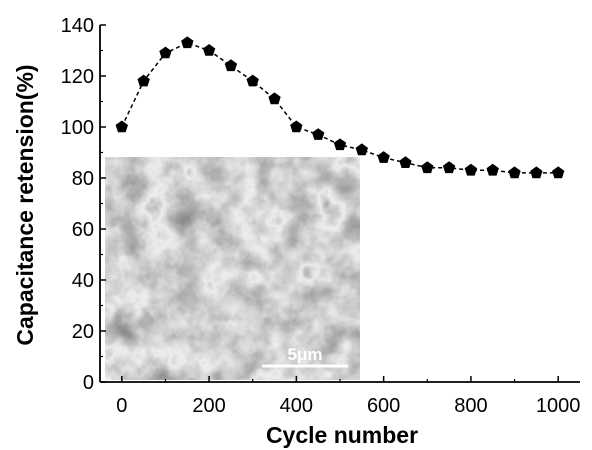 The image size is (592, 450). What do you see at coordinates (383, 406) in the screenshot?
I see `x-tick-label: 600` at bounding box center [383, 406].